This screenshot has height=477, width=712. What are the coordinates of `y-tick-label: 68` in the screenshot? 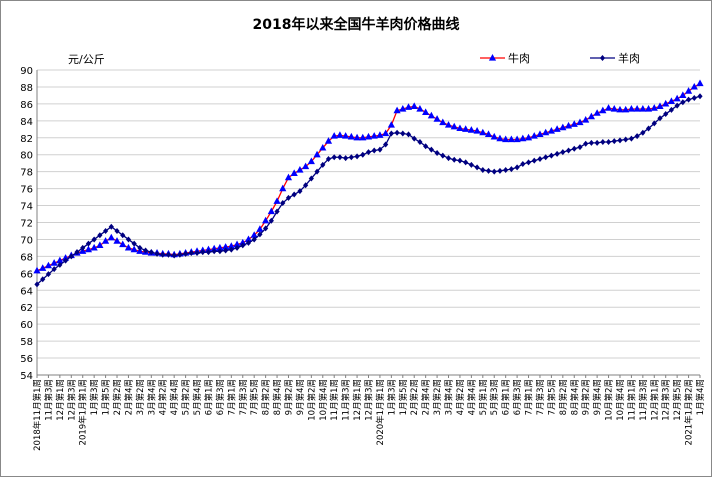 It's located at (26, 257).